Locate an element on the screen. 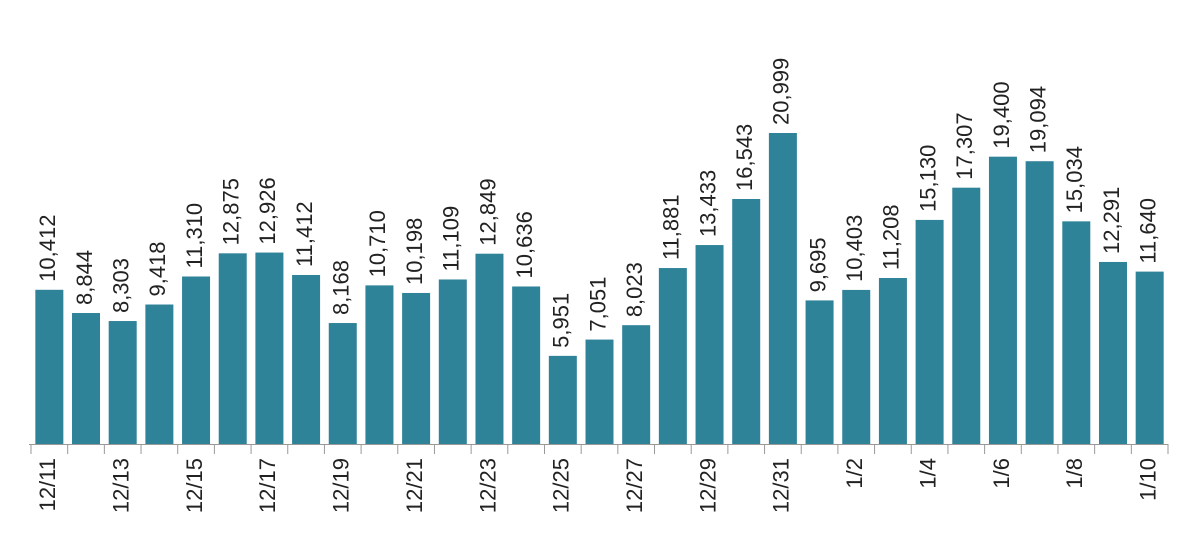  value-label: 11,310 is located at coordinates (194, 236).